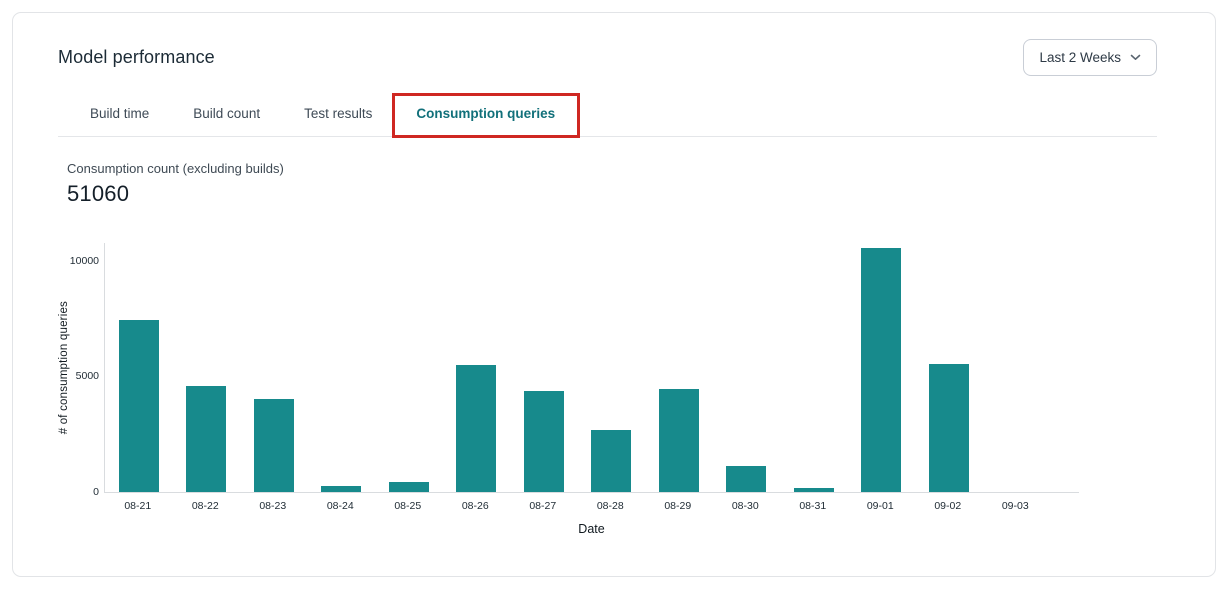 This screenshot has width=1228, height=590. Describe the element at coordinates (338, 116) in the screenshot. I see `tab-test-results: Test results` at that location.